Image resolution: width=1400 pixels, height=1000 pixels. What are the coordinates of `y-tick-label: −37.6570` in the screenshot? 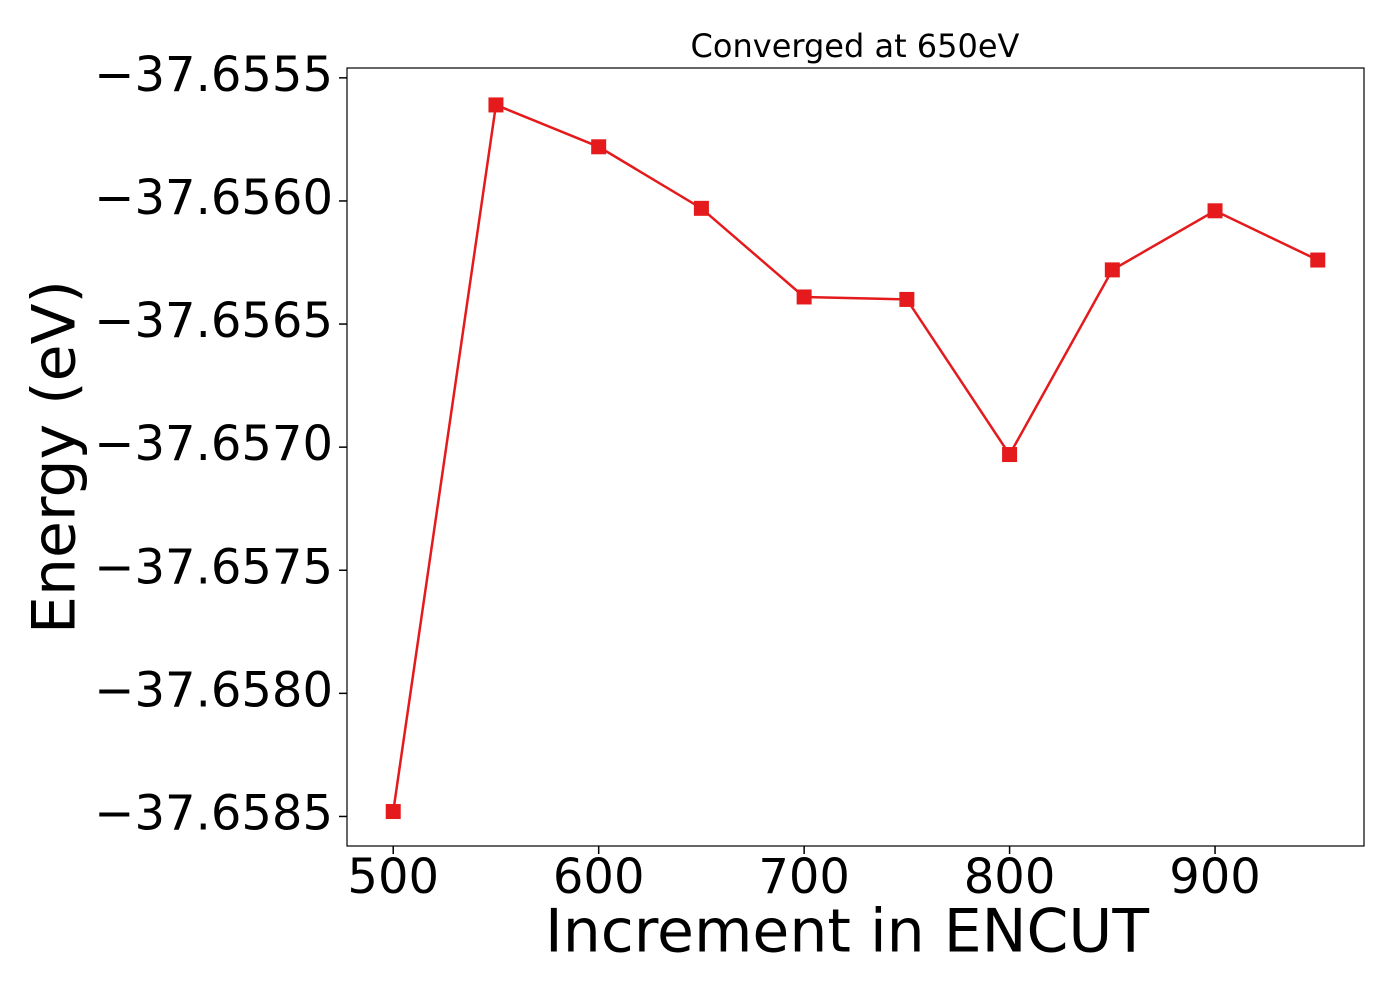 It's located at (213, 444).